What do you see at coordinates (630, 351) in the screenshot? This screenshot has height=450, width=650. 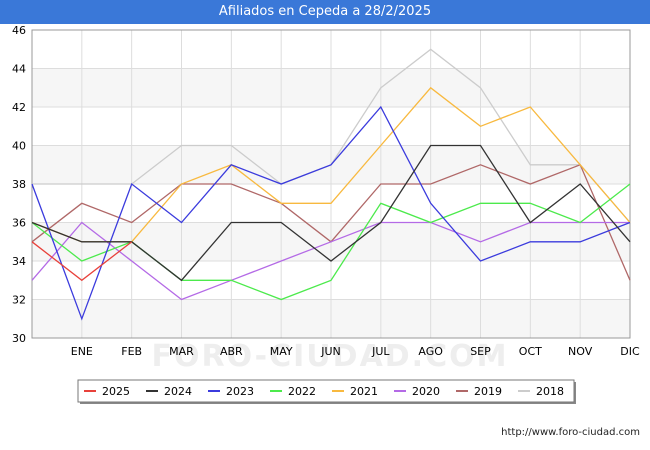 I see `x-tick-label: DIC` at bounding box center [630, 351].